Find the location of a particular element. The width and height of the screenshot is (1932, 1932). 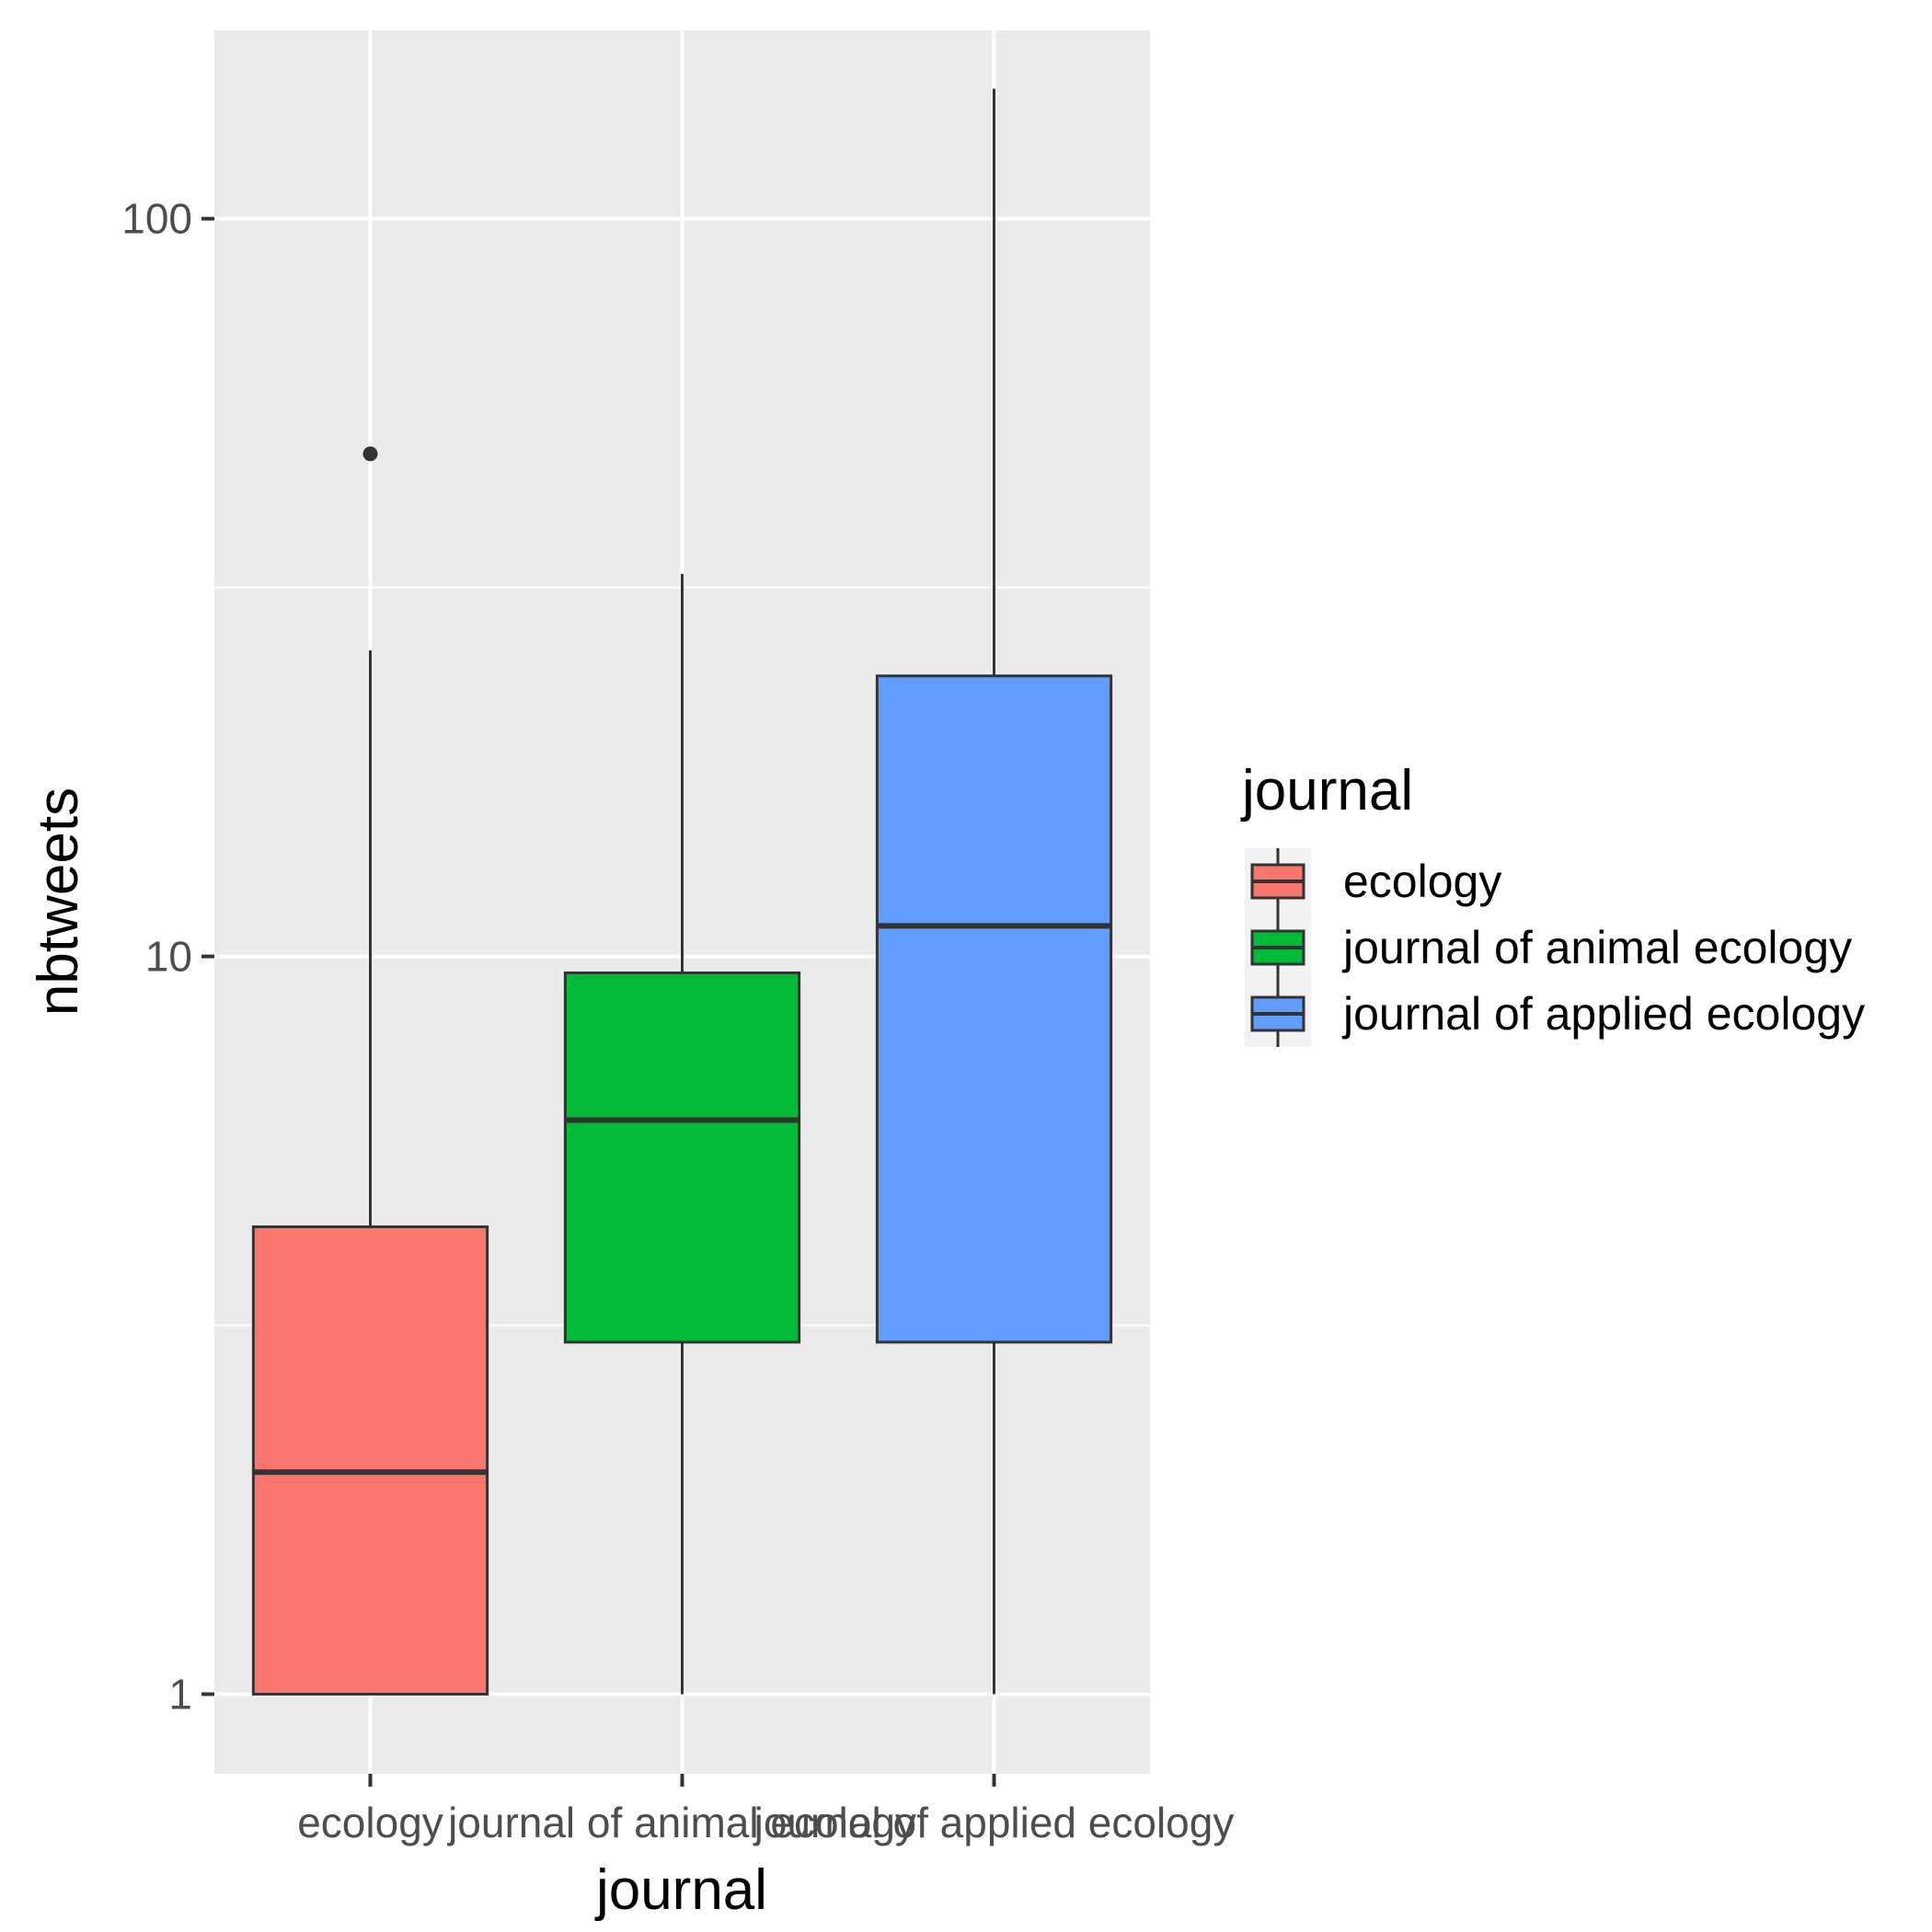

y-axis-title: nbtweets is located at coordinates (58, 902).